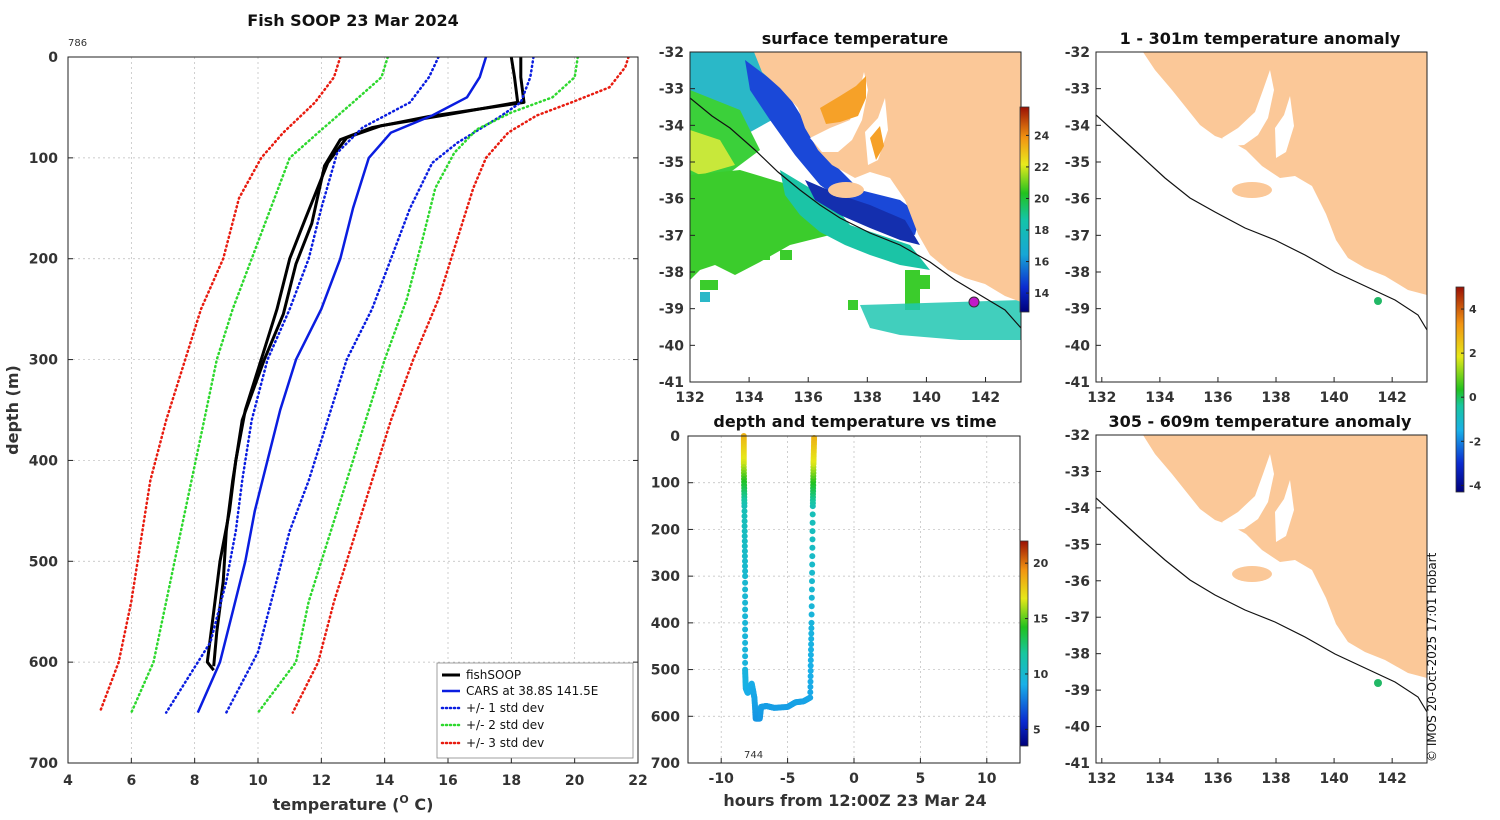  I want to click on colorbar-tick-label: 0, so click(1473, 397).